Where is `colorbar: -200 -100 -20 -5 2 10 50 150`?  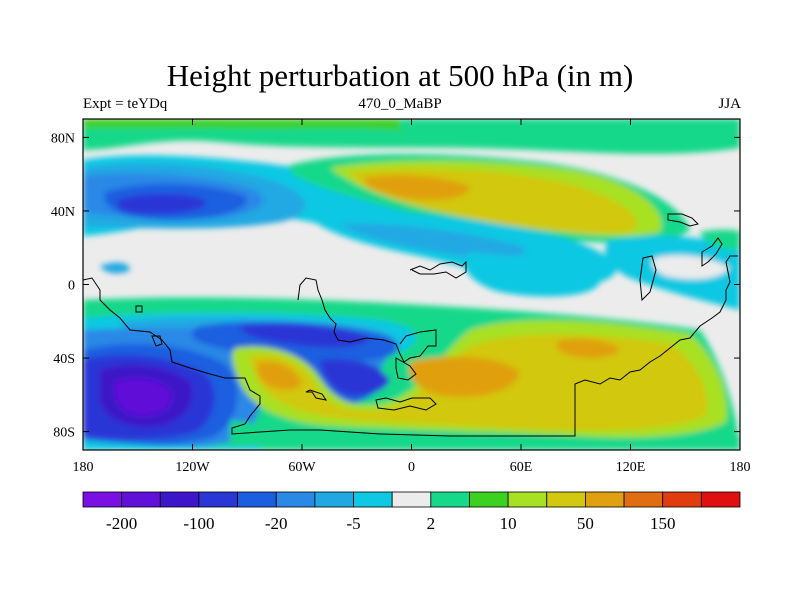 colorbar: -200 -100 -20 -5 2 10 50 150 is located at coordinates (411, 512).